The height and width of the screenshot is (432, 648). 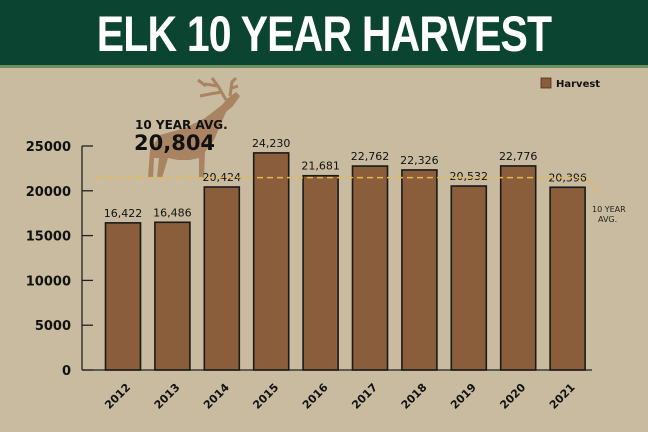 I want to click on bar-2015, so click(x=271, y=261).